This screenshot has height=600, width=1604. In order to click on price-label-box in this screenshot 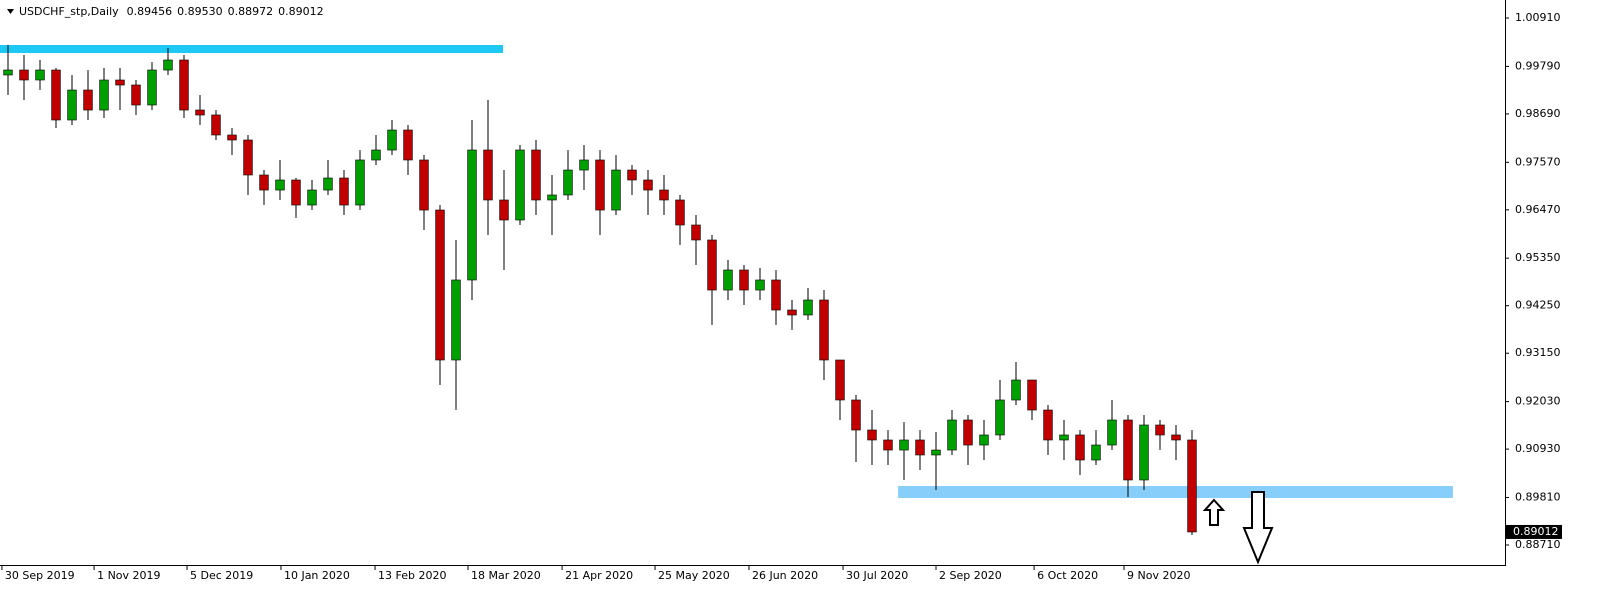, I will do `click(1534, 531)`.